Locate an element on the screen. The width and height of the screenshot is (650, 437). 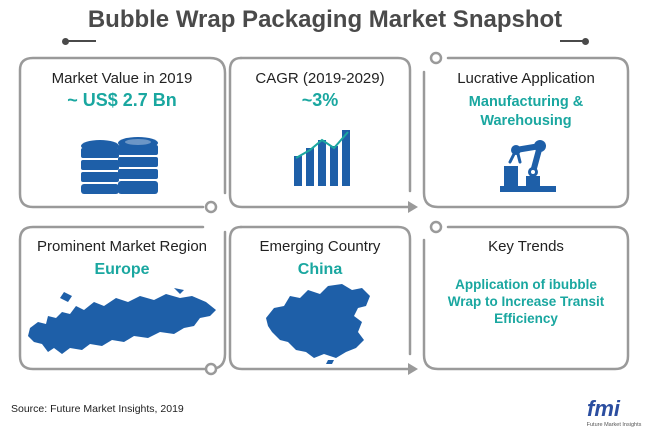
china-map-icon is located at coordinates (318, 324).